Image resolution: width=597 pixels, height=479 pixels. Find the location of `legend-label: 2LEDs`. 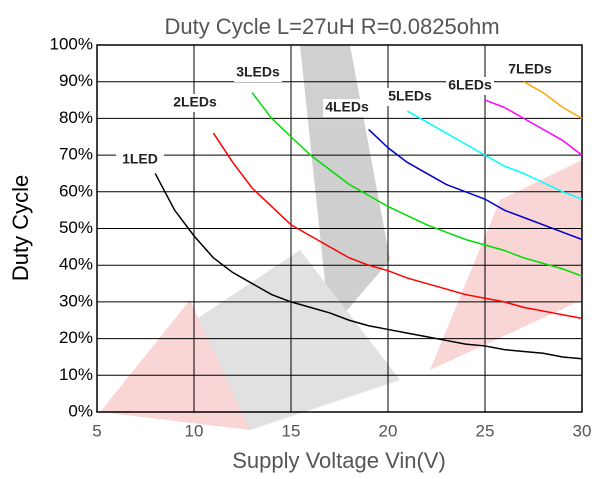

legend-label: 2LEDs is located at coordinates (195, 102).